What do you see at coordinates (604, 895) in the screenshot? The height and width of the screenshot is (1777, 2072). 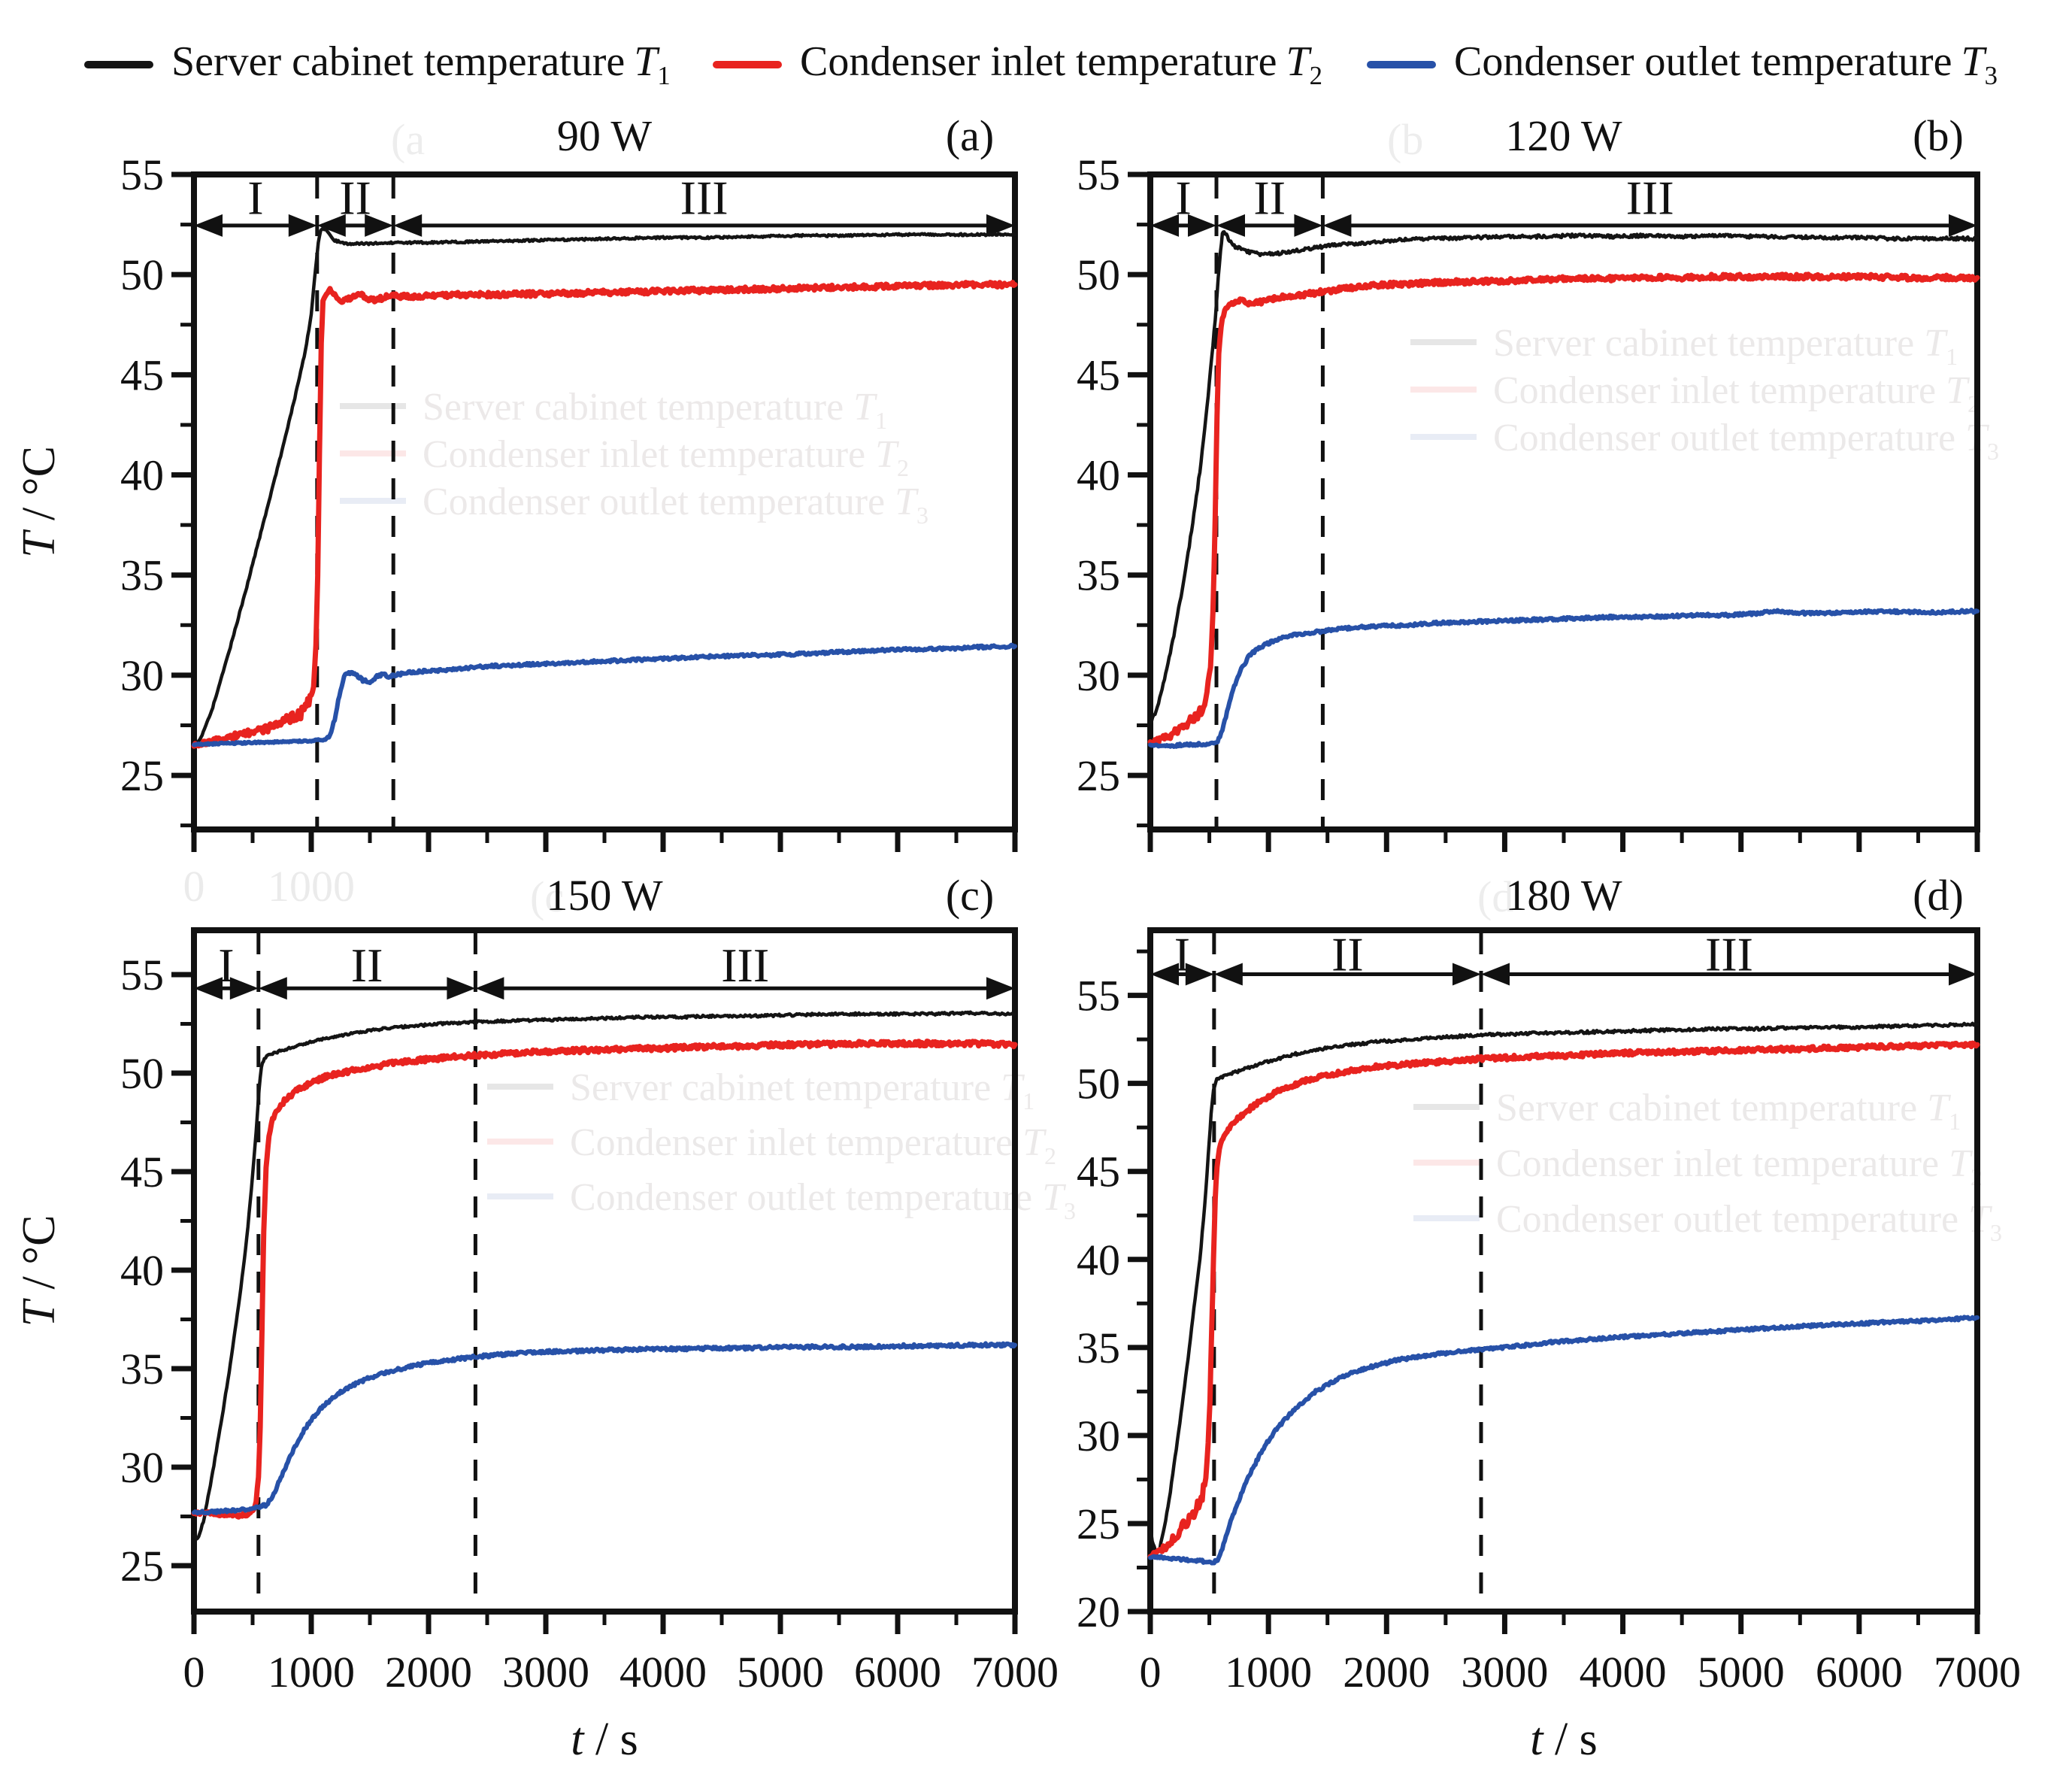 I see `panel-title: 150 W` at bounding box center [604, 895].